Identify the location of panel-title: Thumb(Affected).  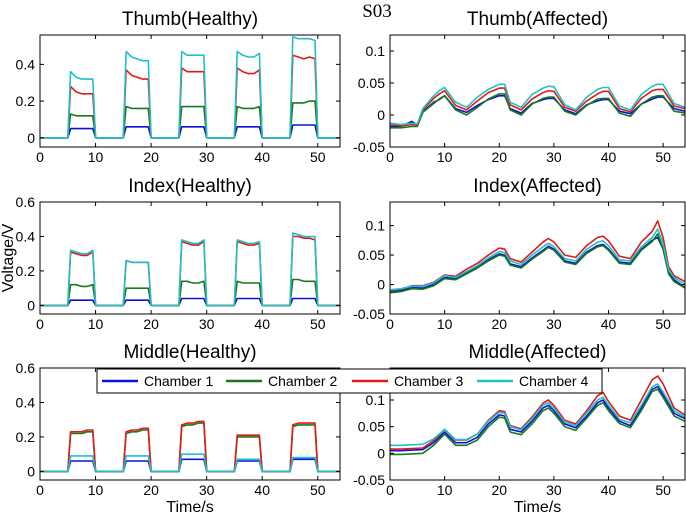
(537, 19).